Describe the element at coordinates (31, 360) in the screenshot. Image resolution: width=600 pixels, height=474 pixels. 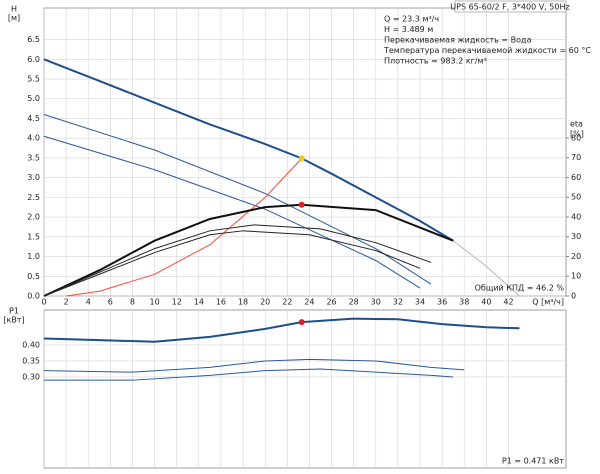
I see `y-tick-label: 0.35` at that location.